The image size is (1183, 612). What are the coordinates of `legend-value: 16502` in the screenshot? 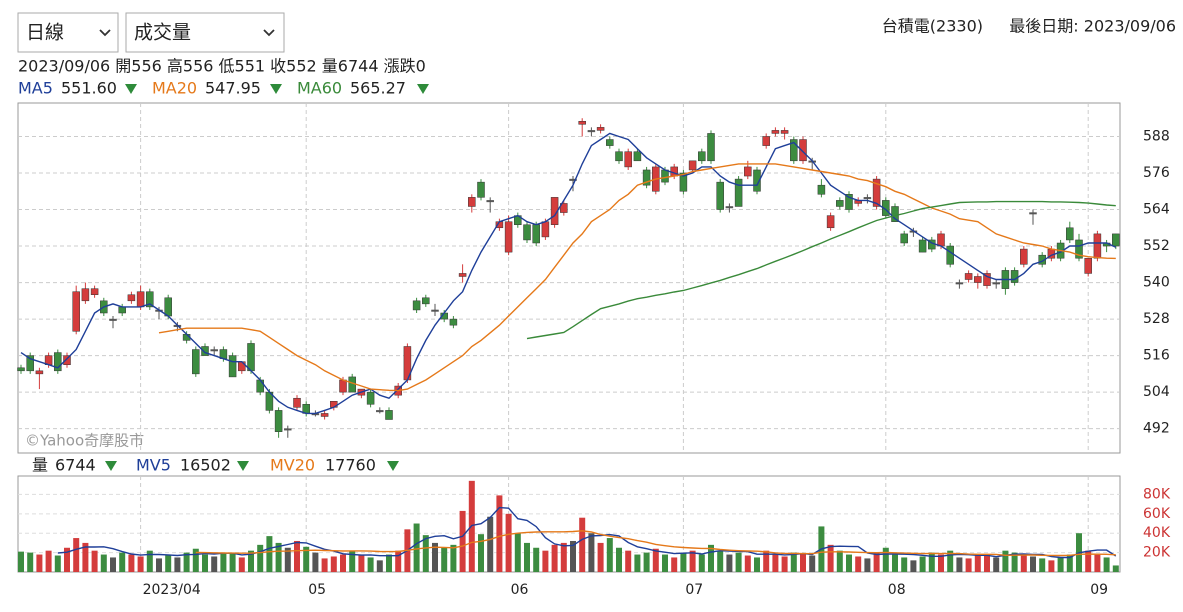 It's located at (205, 465).